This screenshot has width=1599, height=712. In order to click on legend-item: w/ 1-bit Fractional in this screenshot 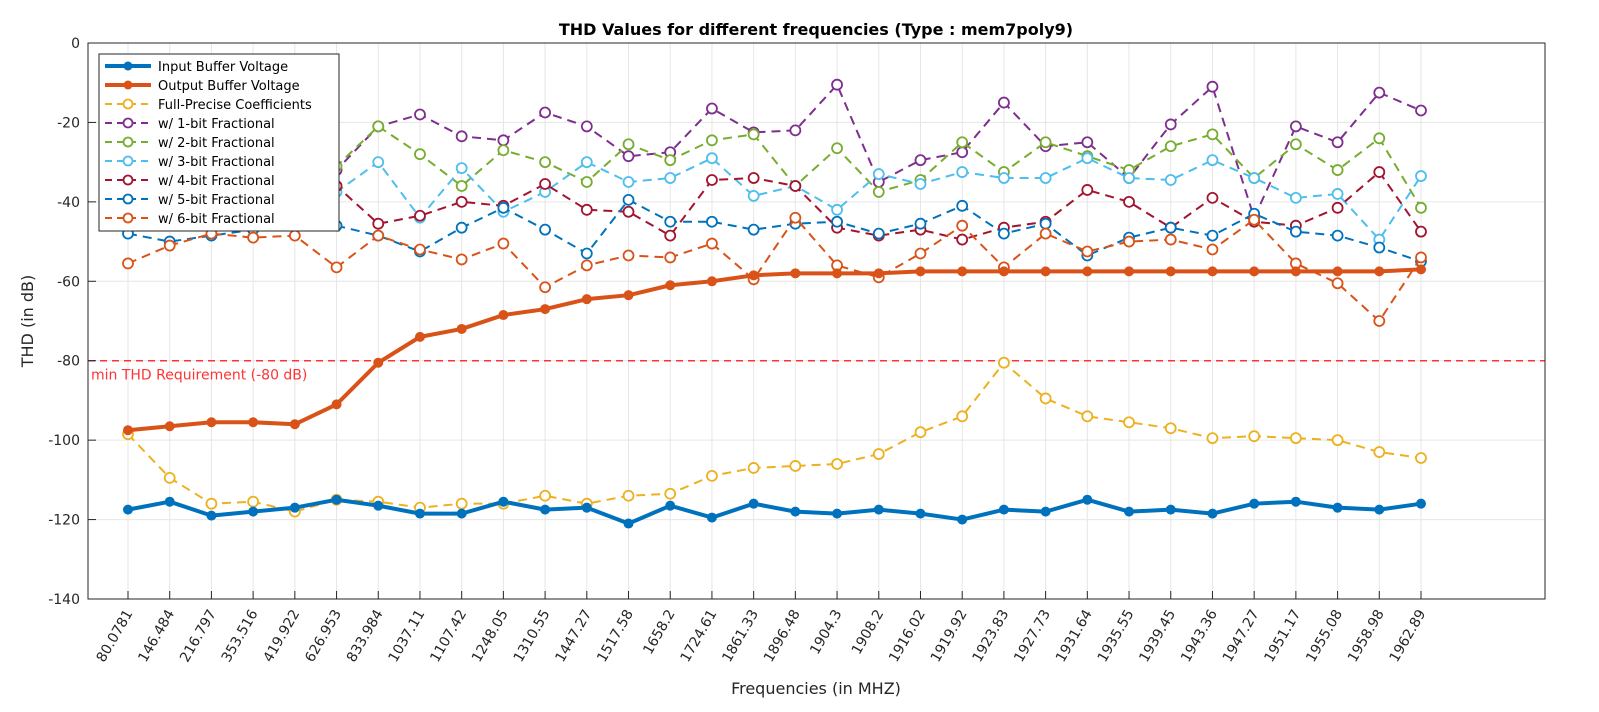, I will do `click(190, 124)`.